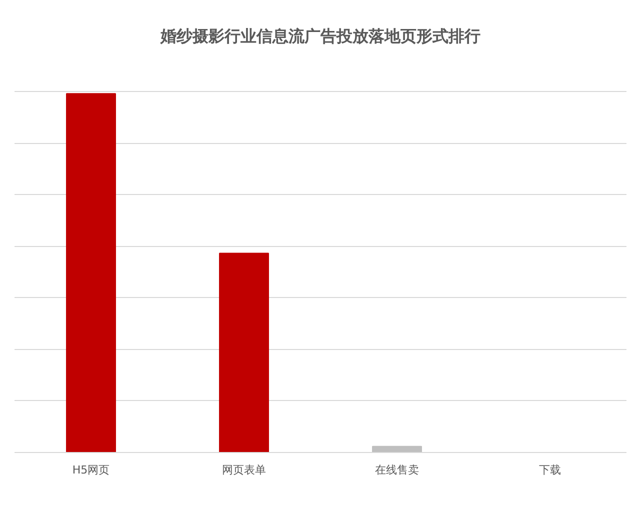 Image resolution: width=640 pixels, height=522 pixels. What do you see at coordinates (244, 470) in the screenshot?
I see `x-tick-label: 网页表单` at bounding box center [244, 470].